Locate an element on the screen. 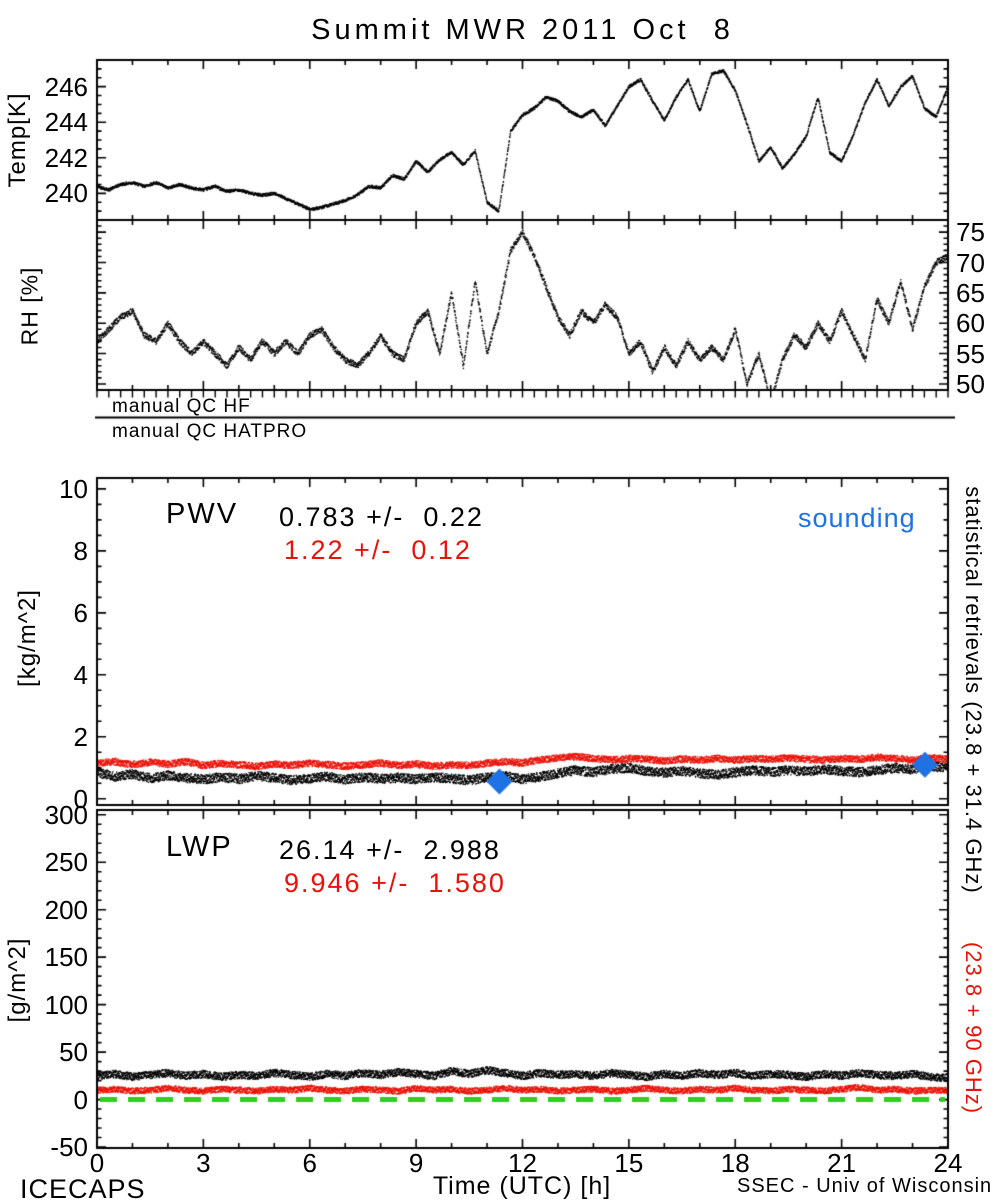  sounding-legend-label: sounding is located at coordinates (857, 518).